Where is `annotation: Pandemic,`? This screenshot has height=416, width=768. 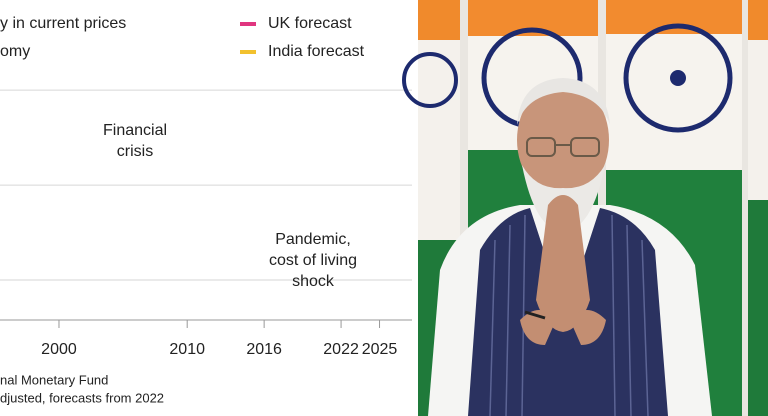
annotation: Pandemic, is located at coordinates (313, 239).